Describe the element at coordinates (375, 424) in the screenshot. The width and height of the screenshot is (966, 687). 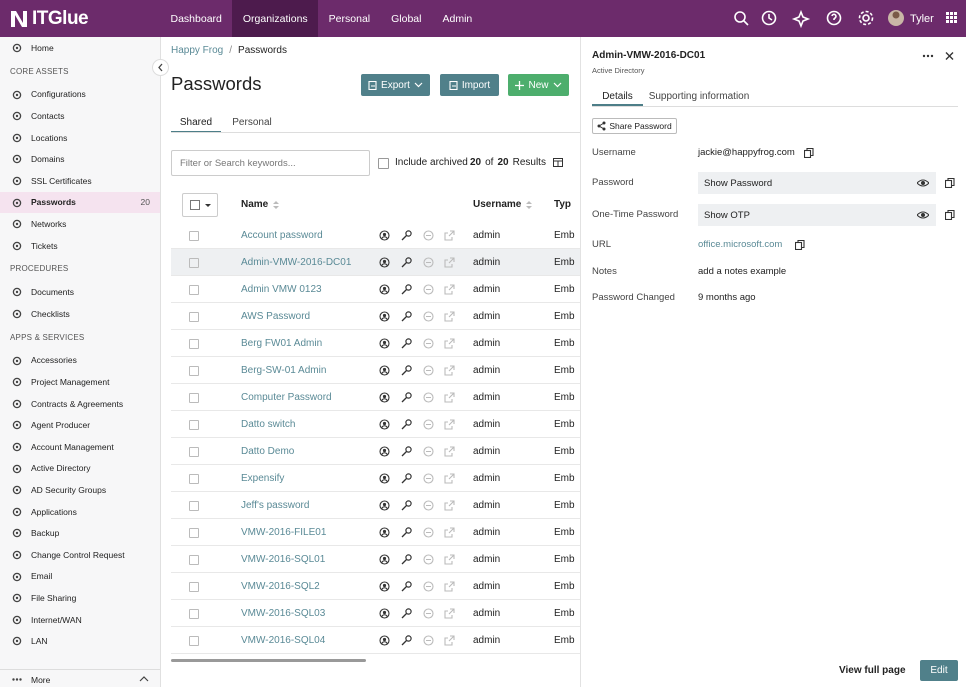
I see `table-row: Datto switch admin Emb` at that location.